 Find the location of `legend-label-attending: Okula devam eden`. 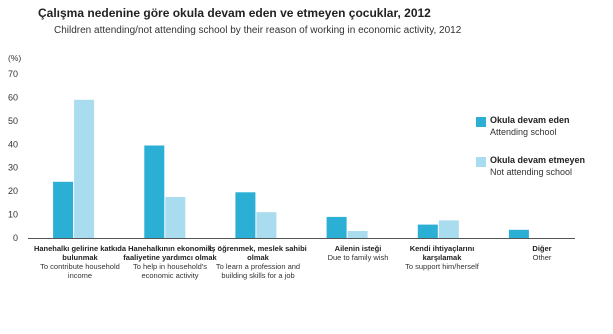

legend-label-attending: Okula devam eden is located at coordinates (530, 120).